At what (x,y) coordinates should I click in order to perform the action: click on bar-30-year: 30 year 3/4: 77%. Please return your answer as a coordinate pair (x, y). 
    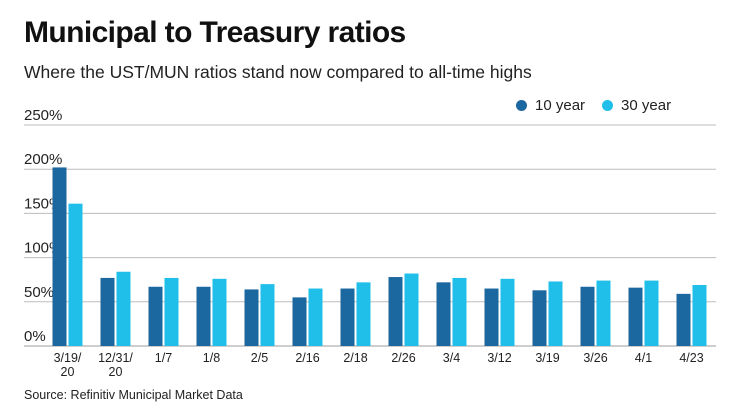
    Looking at the image, I should click on (459, 311).